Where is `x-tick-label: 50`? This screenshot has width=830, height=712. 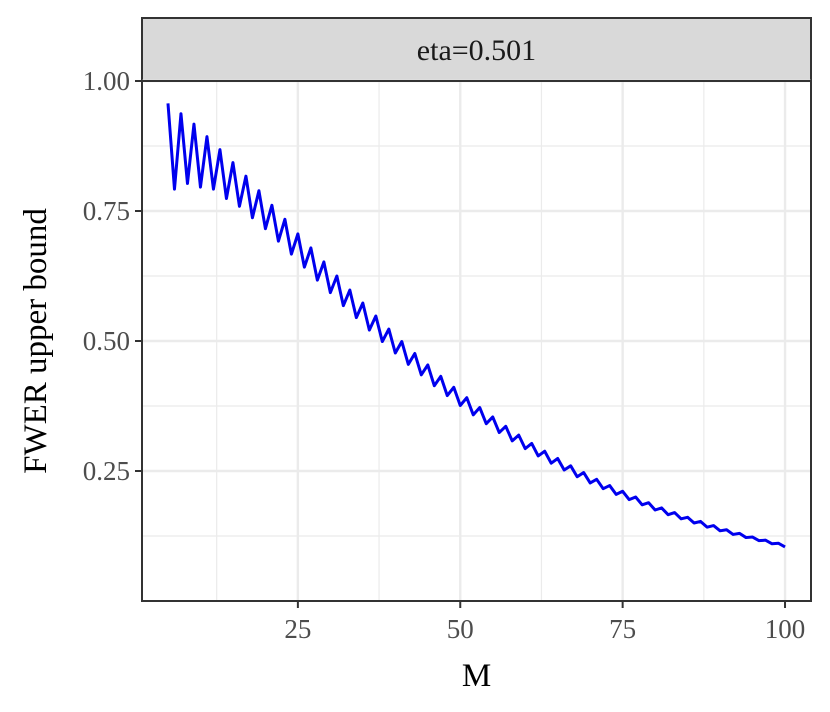
x-tick-label: 50 is located at coordinates (460, 629).